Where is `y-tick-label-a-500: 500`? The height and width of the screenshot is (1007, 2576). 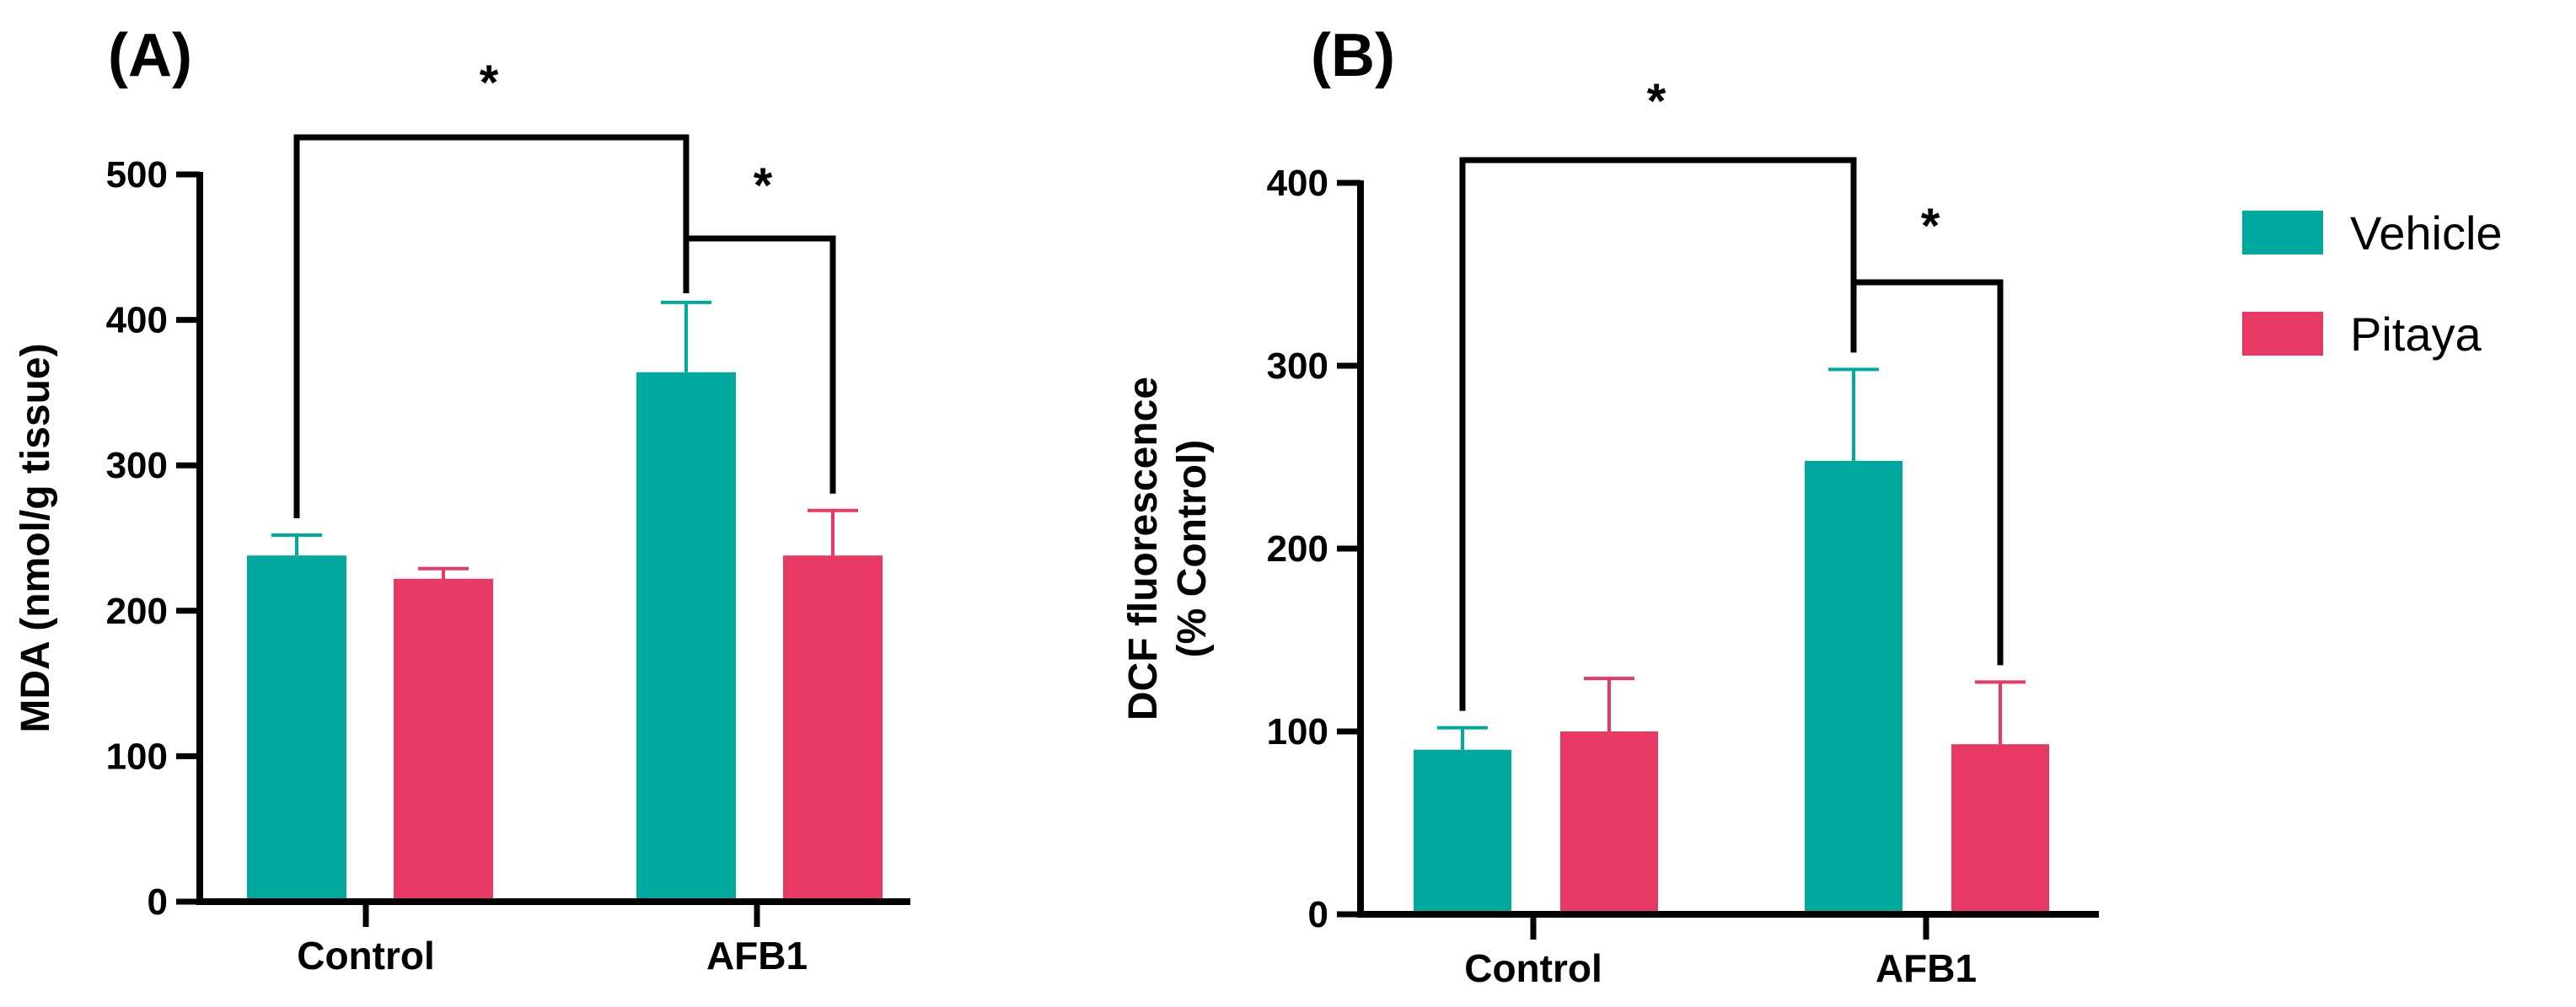 y-tick-label-a-500: 500 is located at coordinates (137, 175).